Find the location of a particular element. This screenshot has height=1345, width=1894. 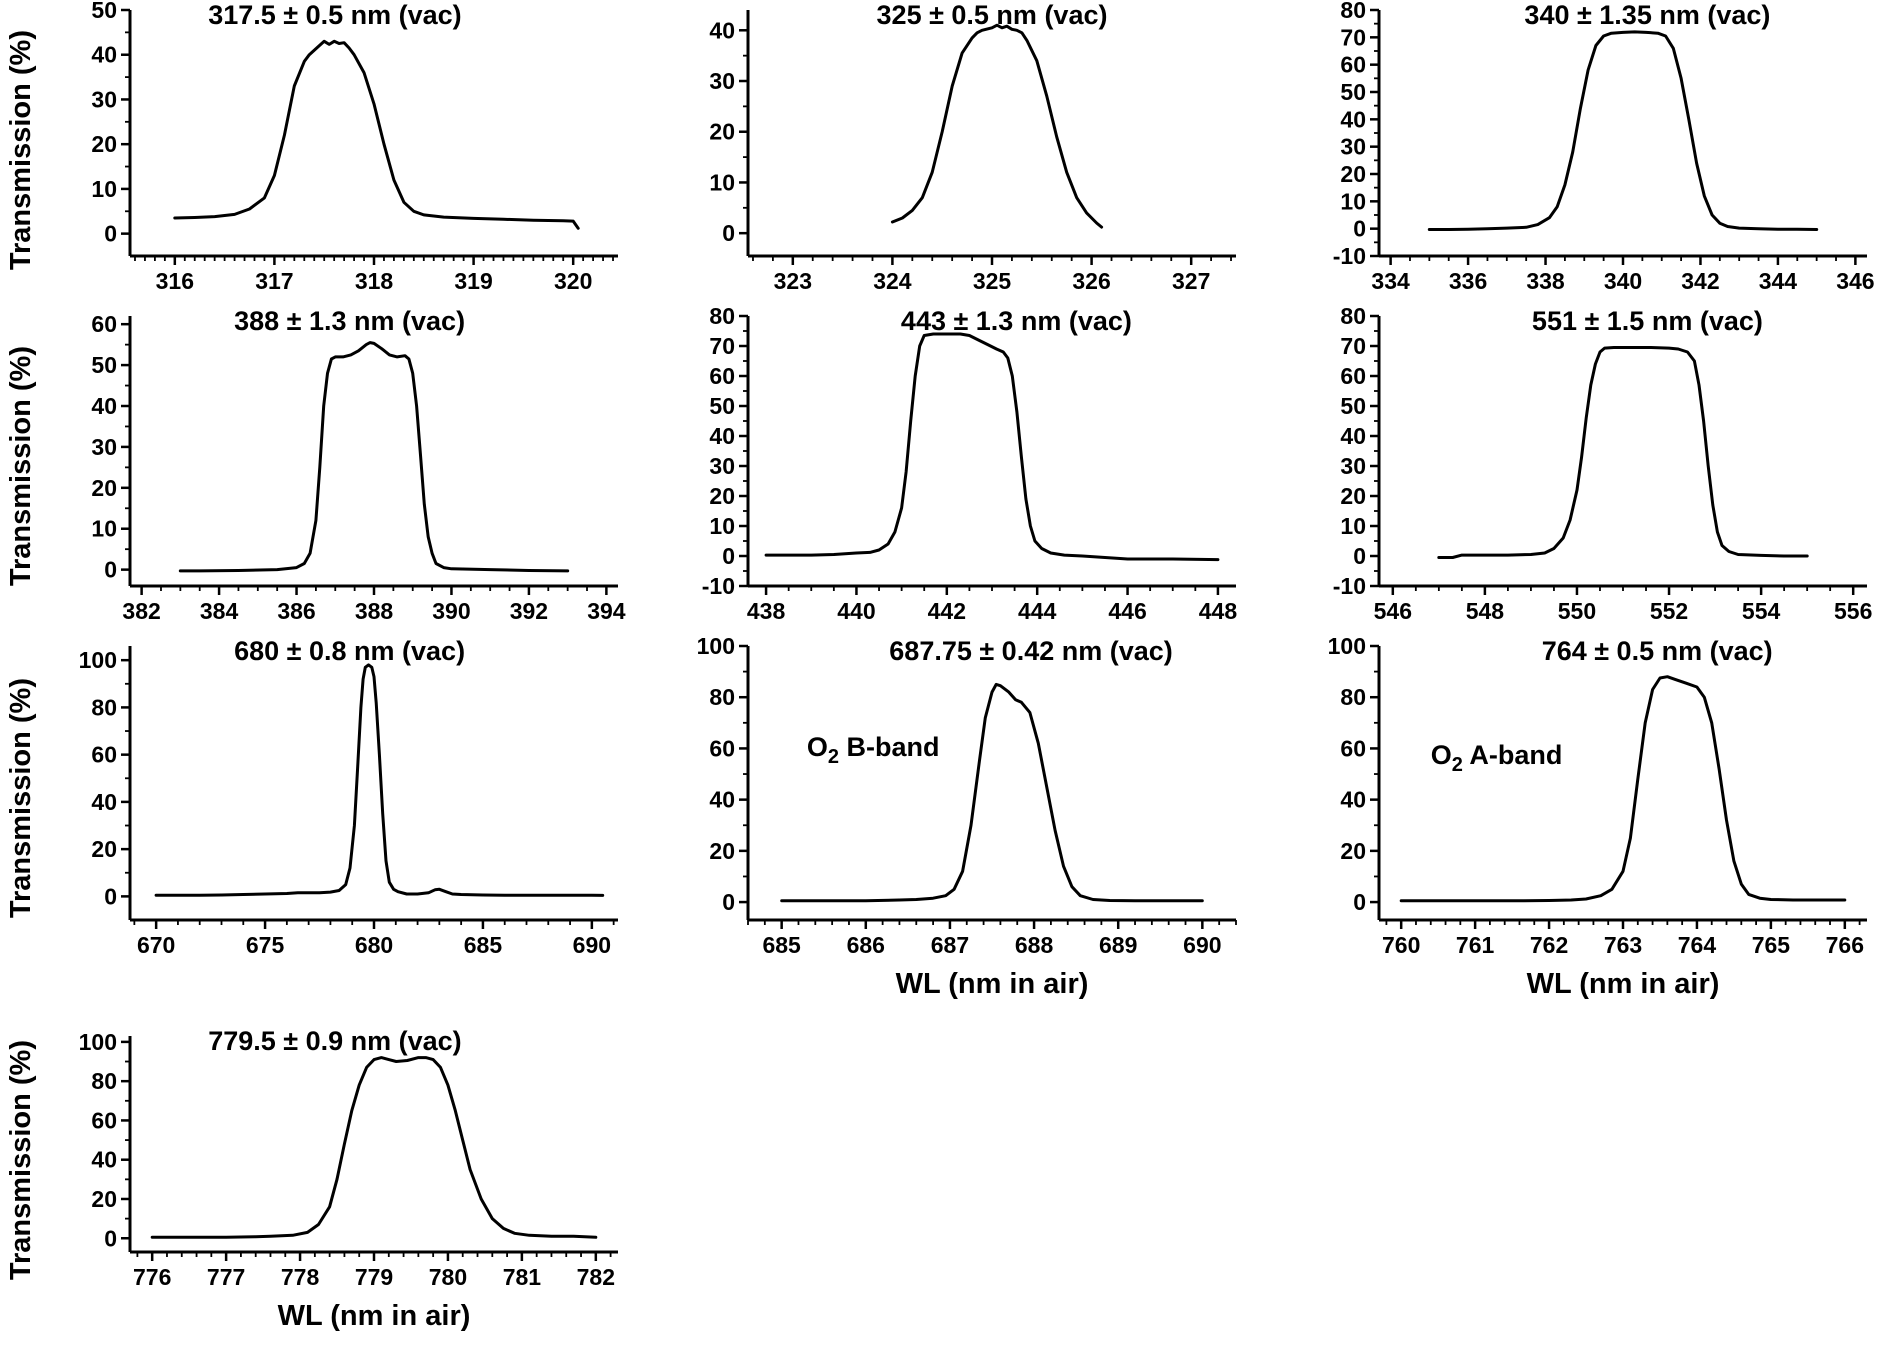

chart-title: 317.5 ± 0.5 nm (vac) is located at coordinates (334, 15).